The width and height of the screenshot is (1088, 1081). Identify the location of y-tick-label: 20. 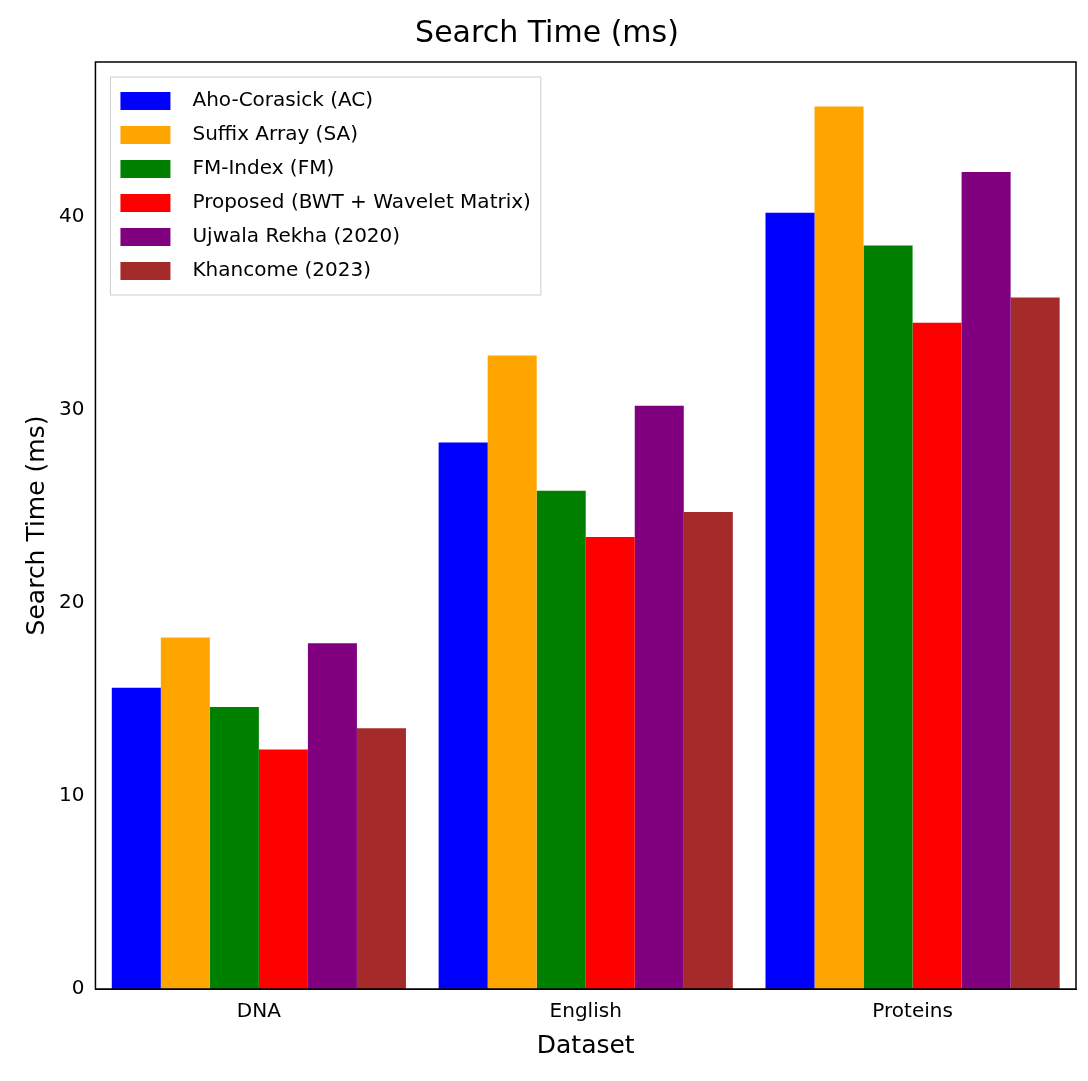
(72, 600).